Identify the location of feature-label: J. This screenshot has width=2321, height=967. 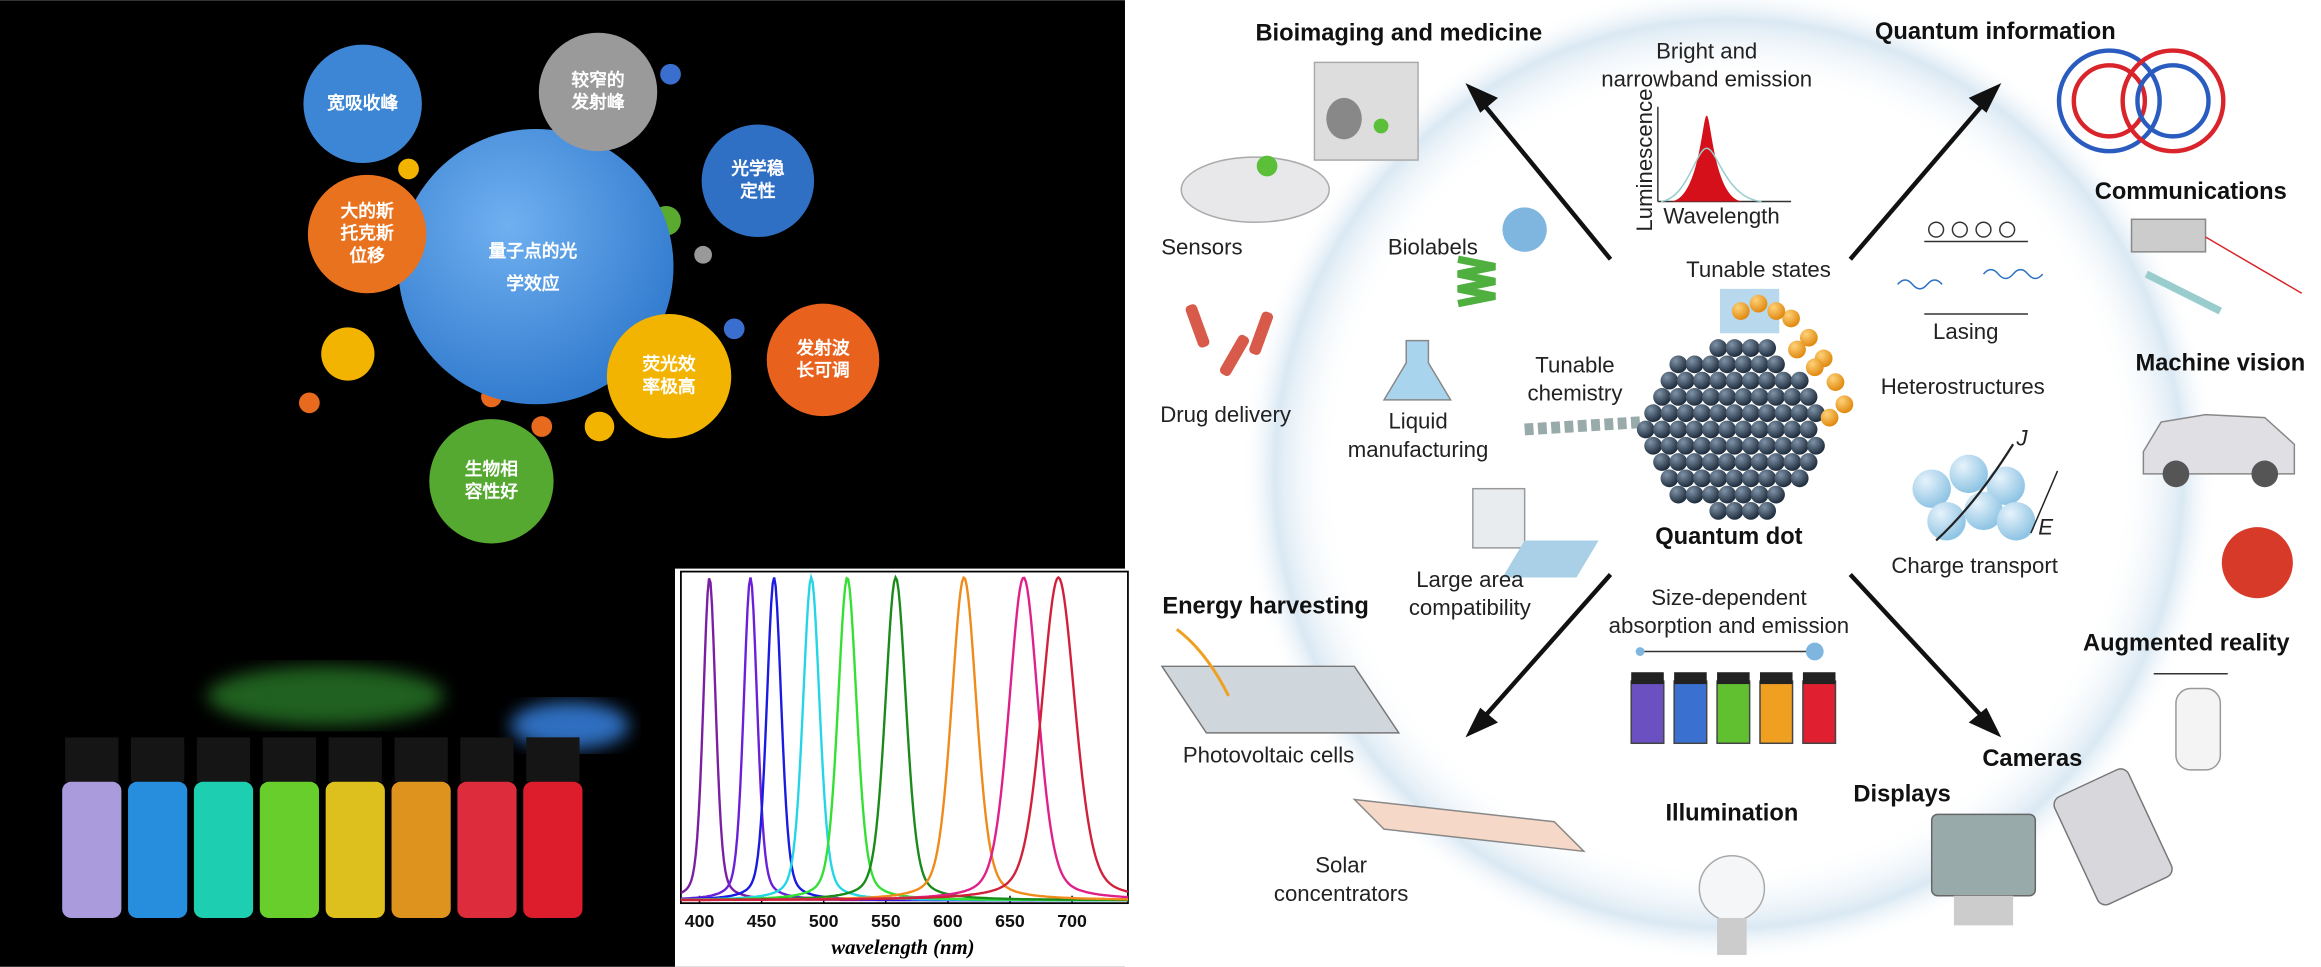
(2021, 438).